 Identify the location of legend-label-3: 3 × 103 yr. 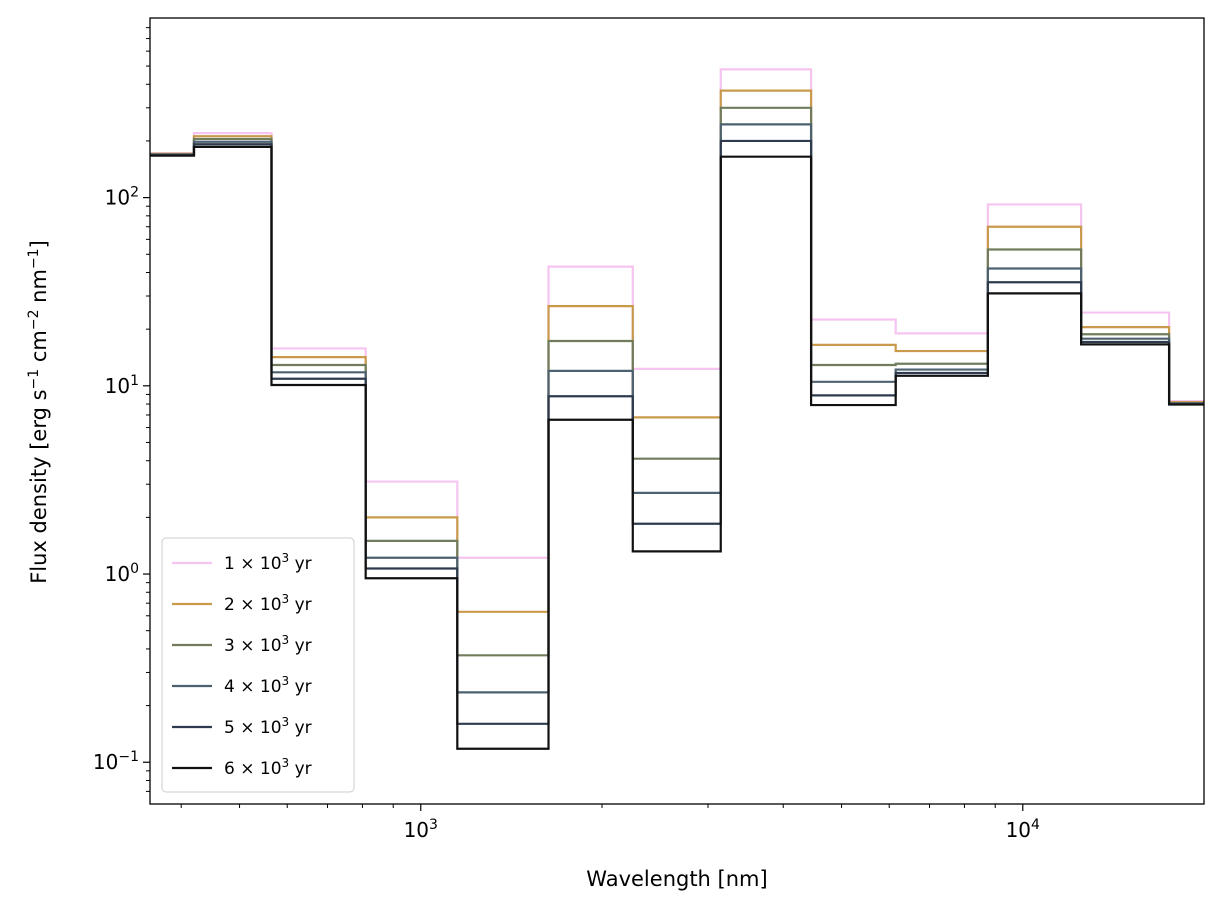
(268, 644).